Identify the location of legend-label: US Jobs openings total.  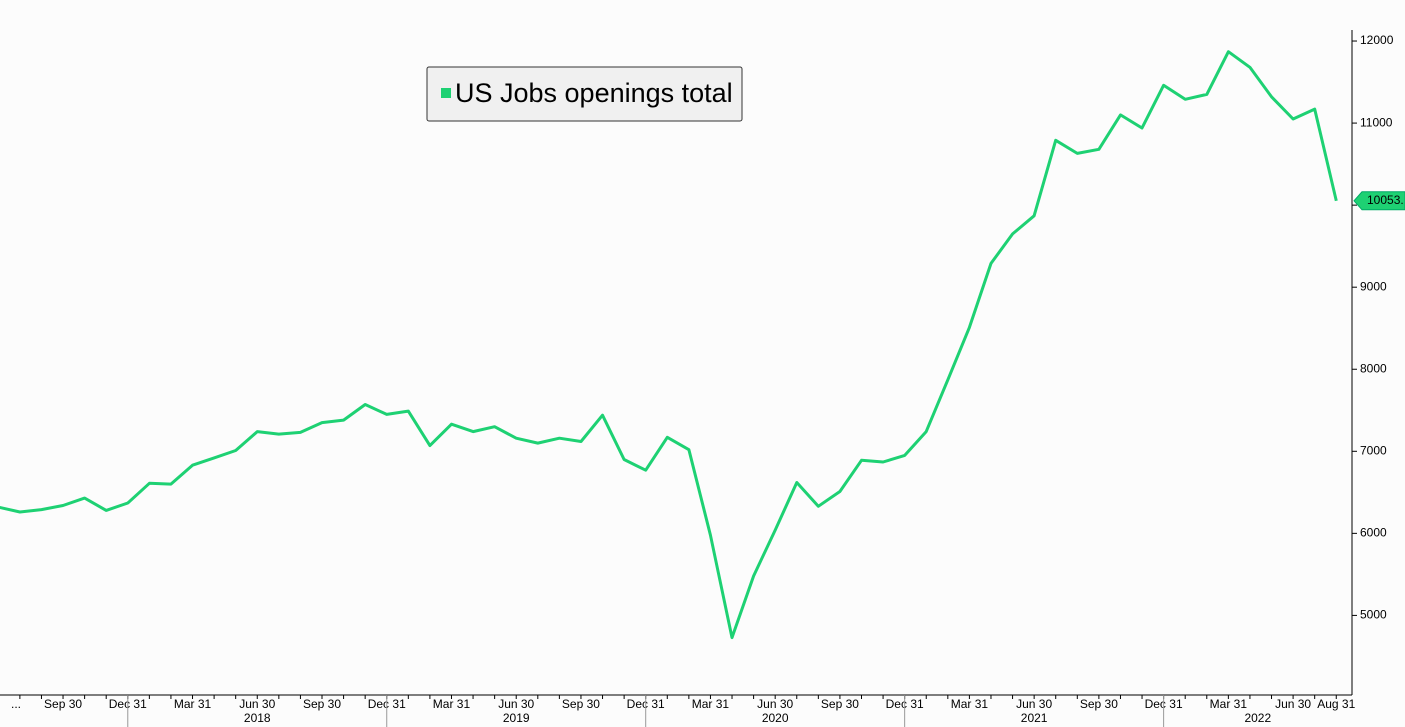
(594, 93).